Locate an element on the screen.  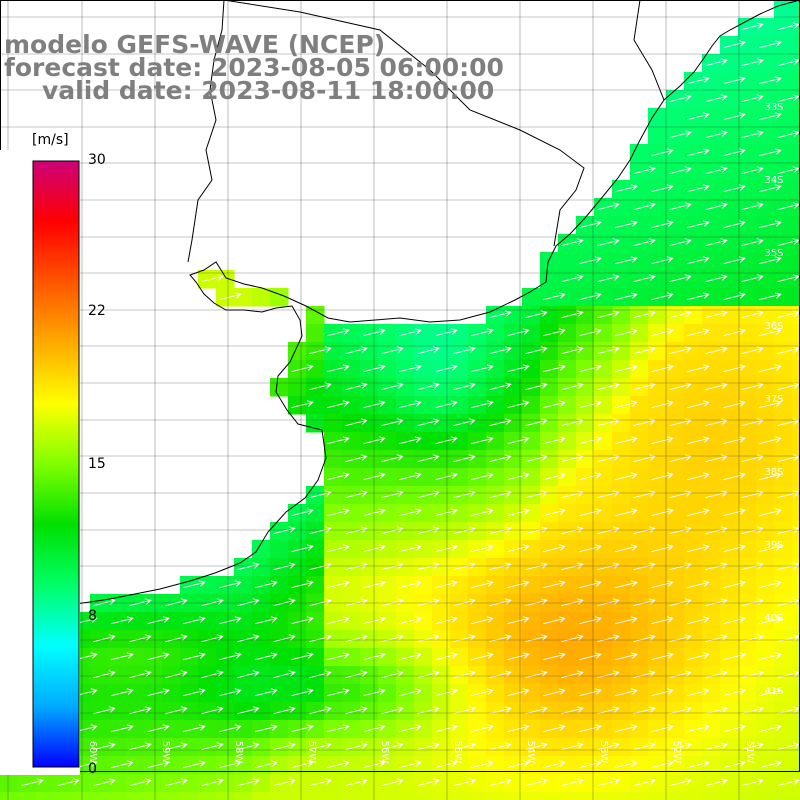
colorbar-tick-22: 22 is located at coordinates (97, 311).